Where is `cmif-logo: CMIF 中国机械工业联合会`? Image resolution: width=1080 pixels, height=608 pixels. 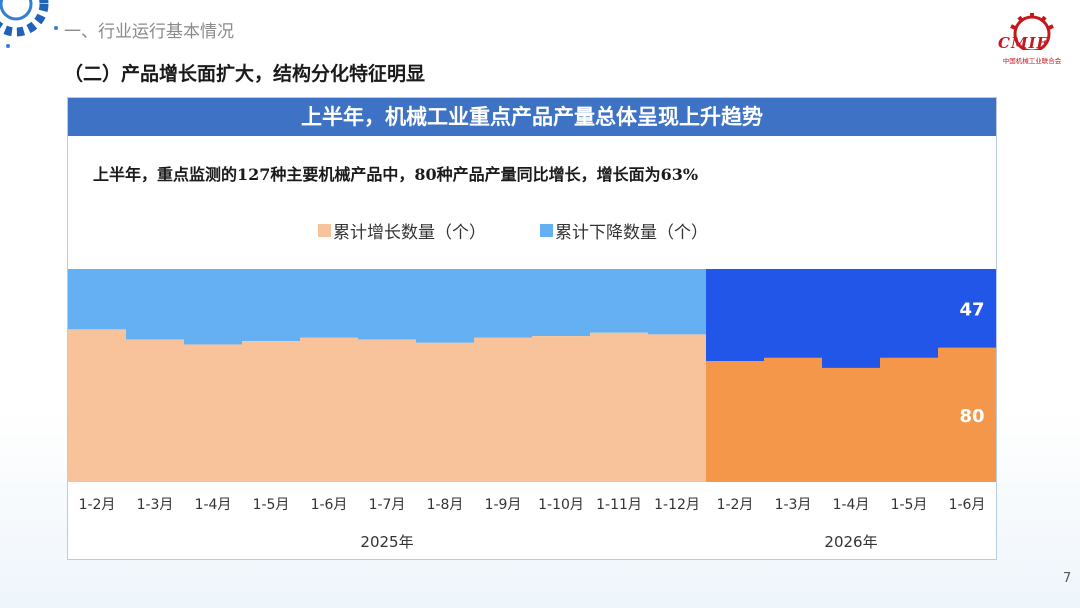
cmif-logo: CMIF 中国机械工业联合会 is located at coordinates (1032, 38).